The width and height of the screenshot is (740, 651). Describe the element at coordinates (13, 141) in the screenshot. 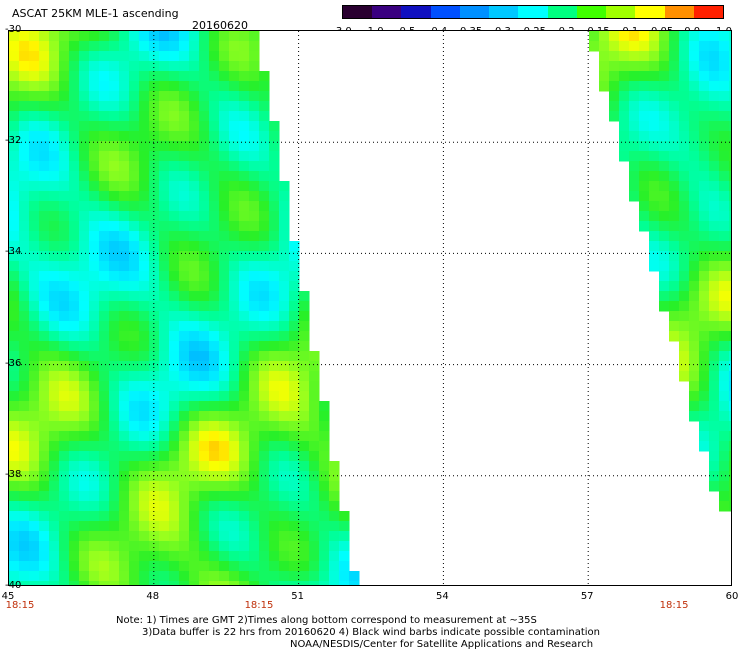

I see `lat-label: -32` at that location.